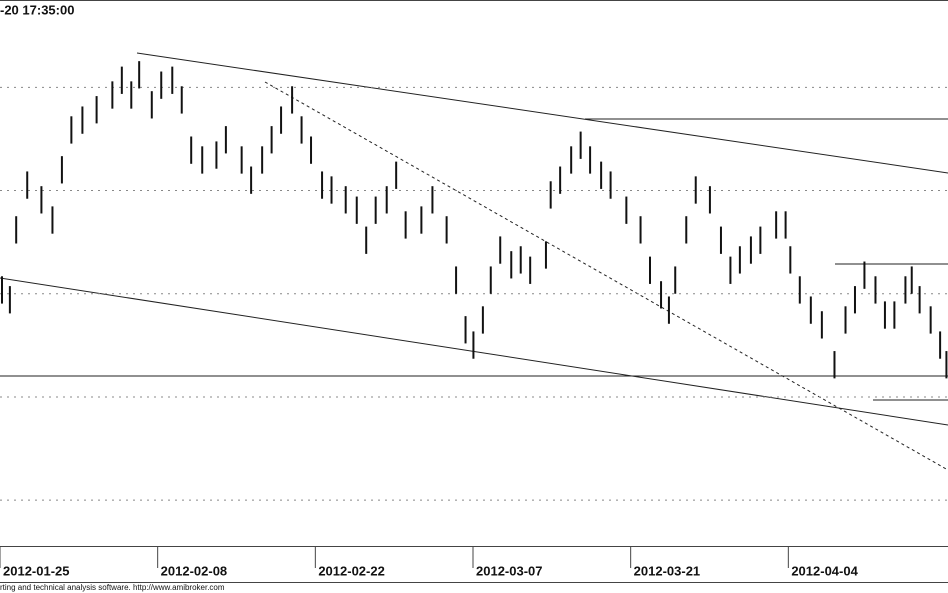 The image size is (948, 593). What do you see at coordinates (36, 570) in the screenshot?
I see `x-tick-label: 2012-01-25` at bounding box center [36, 570].